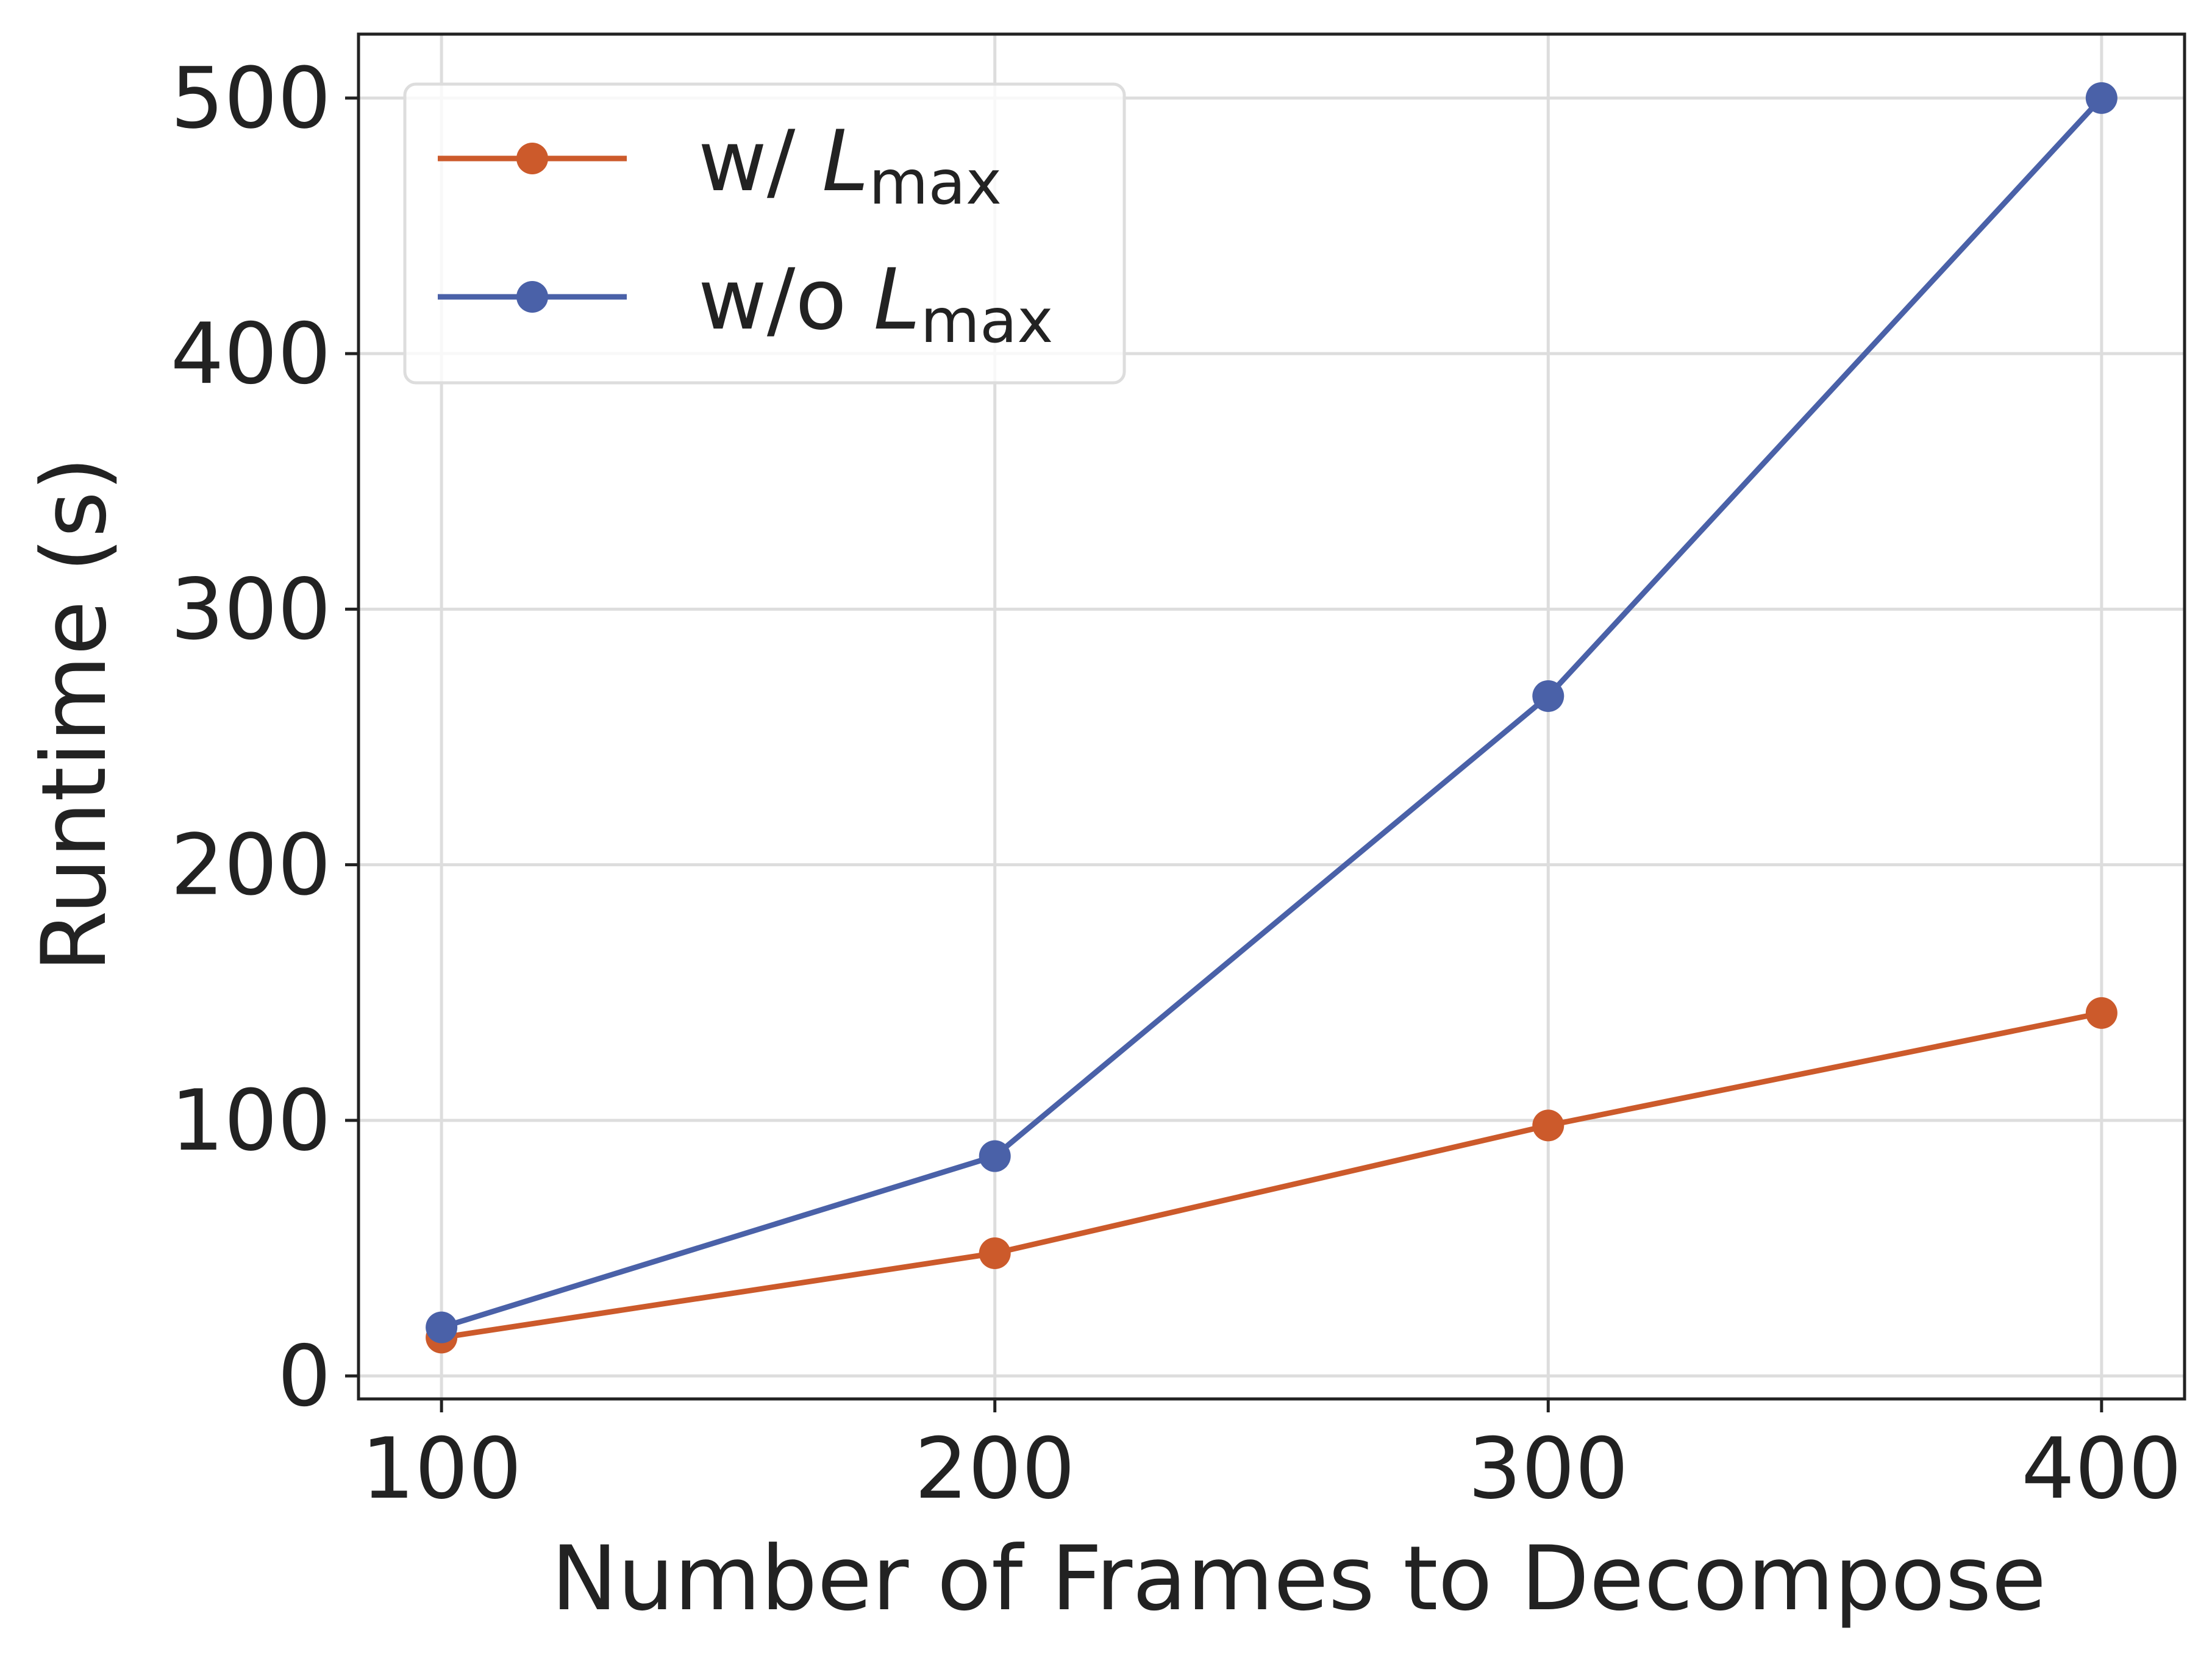 Image resolution: width=2212 pixels, height=1658 pixels. I want to click on y-tick-label: 400, so click(251, 354).